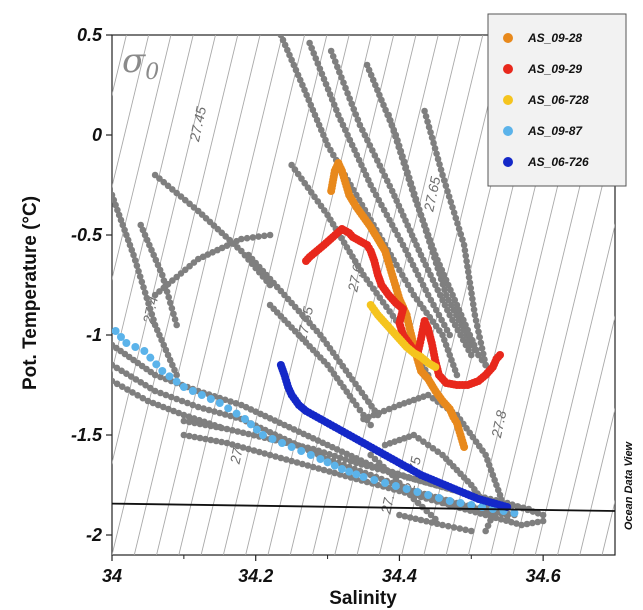 This screenshot has height=610, width=643. Describe the element at coordinates (90, 35) in the screenshot. I see `y-tick-label: 0.5` at that location.